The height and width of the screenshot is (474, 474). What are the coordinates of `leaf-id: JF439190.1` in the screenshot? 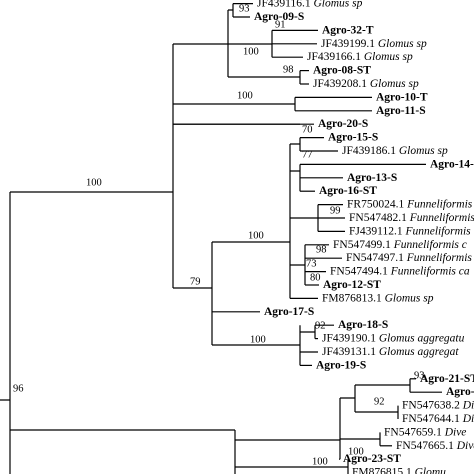 It's located at (349, 338).